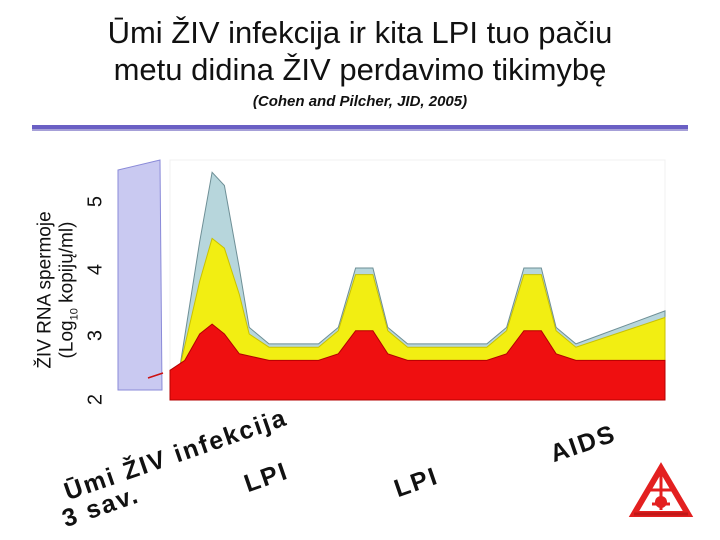  I want to click on organization-logo, so click(661, 489).